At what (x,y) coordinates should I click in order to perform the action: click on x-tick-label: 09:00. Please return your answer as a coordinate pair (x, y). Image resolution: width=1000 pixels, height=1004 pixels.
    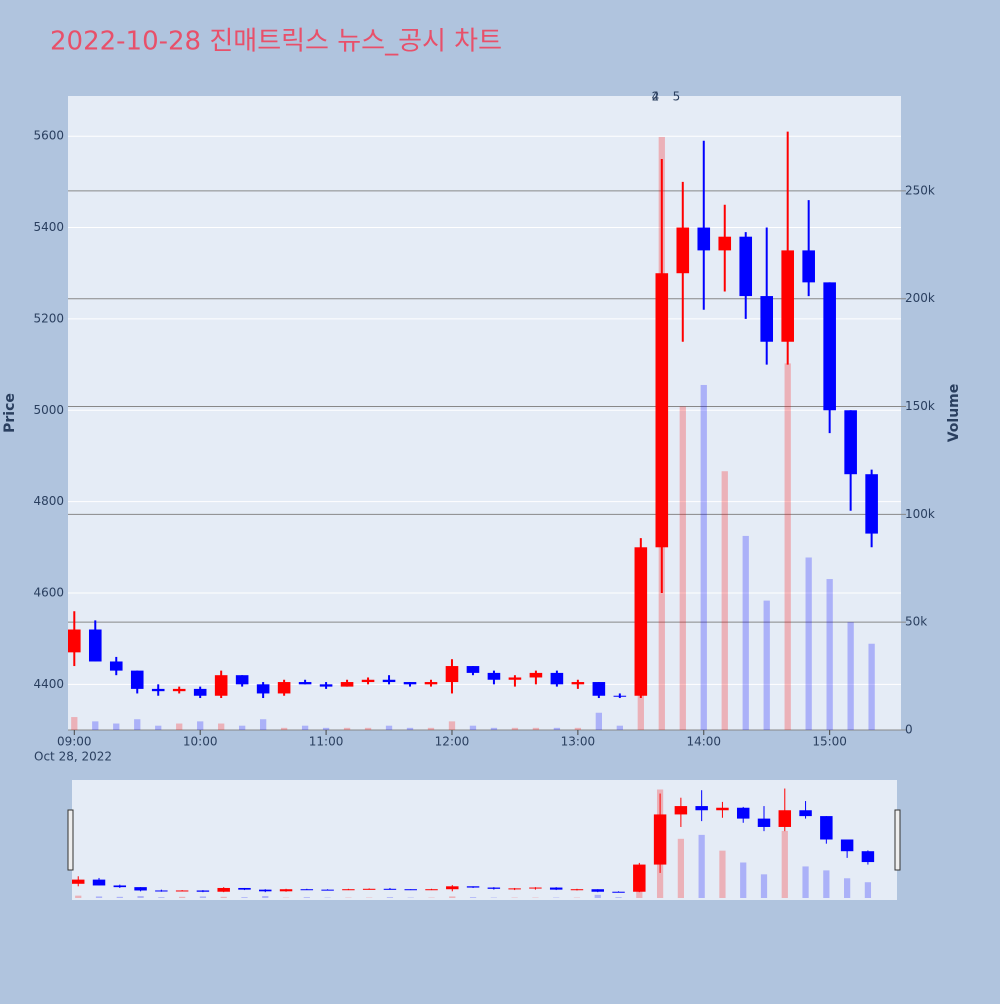
    Looking at the image, I should click on (74, 742).